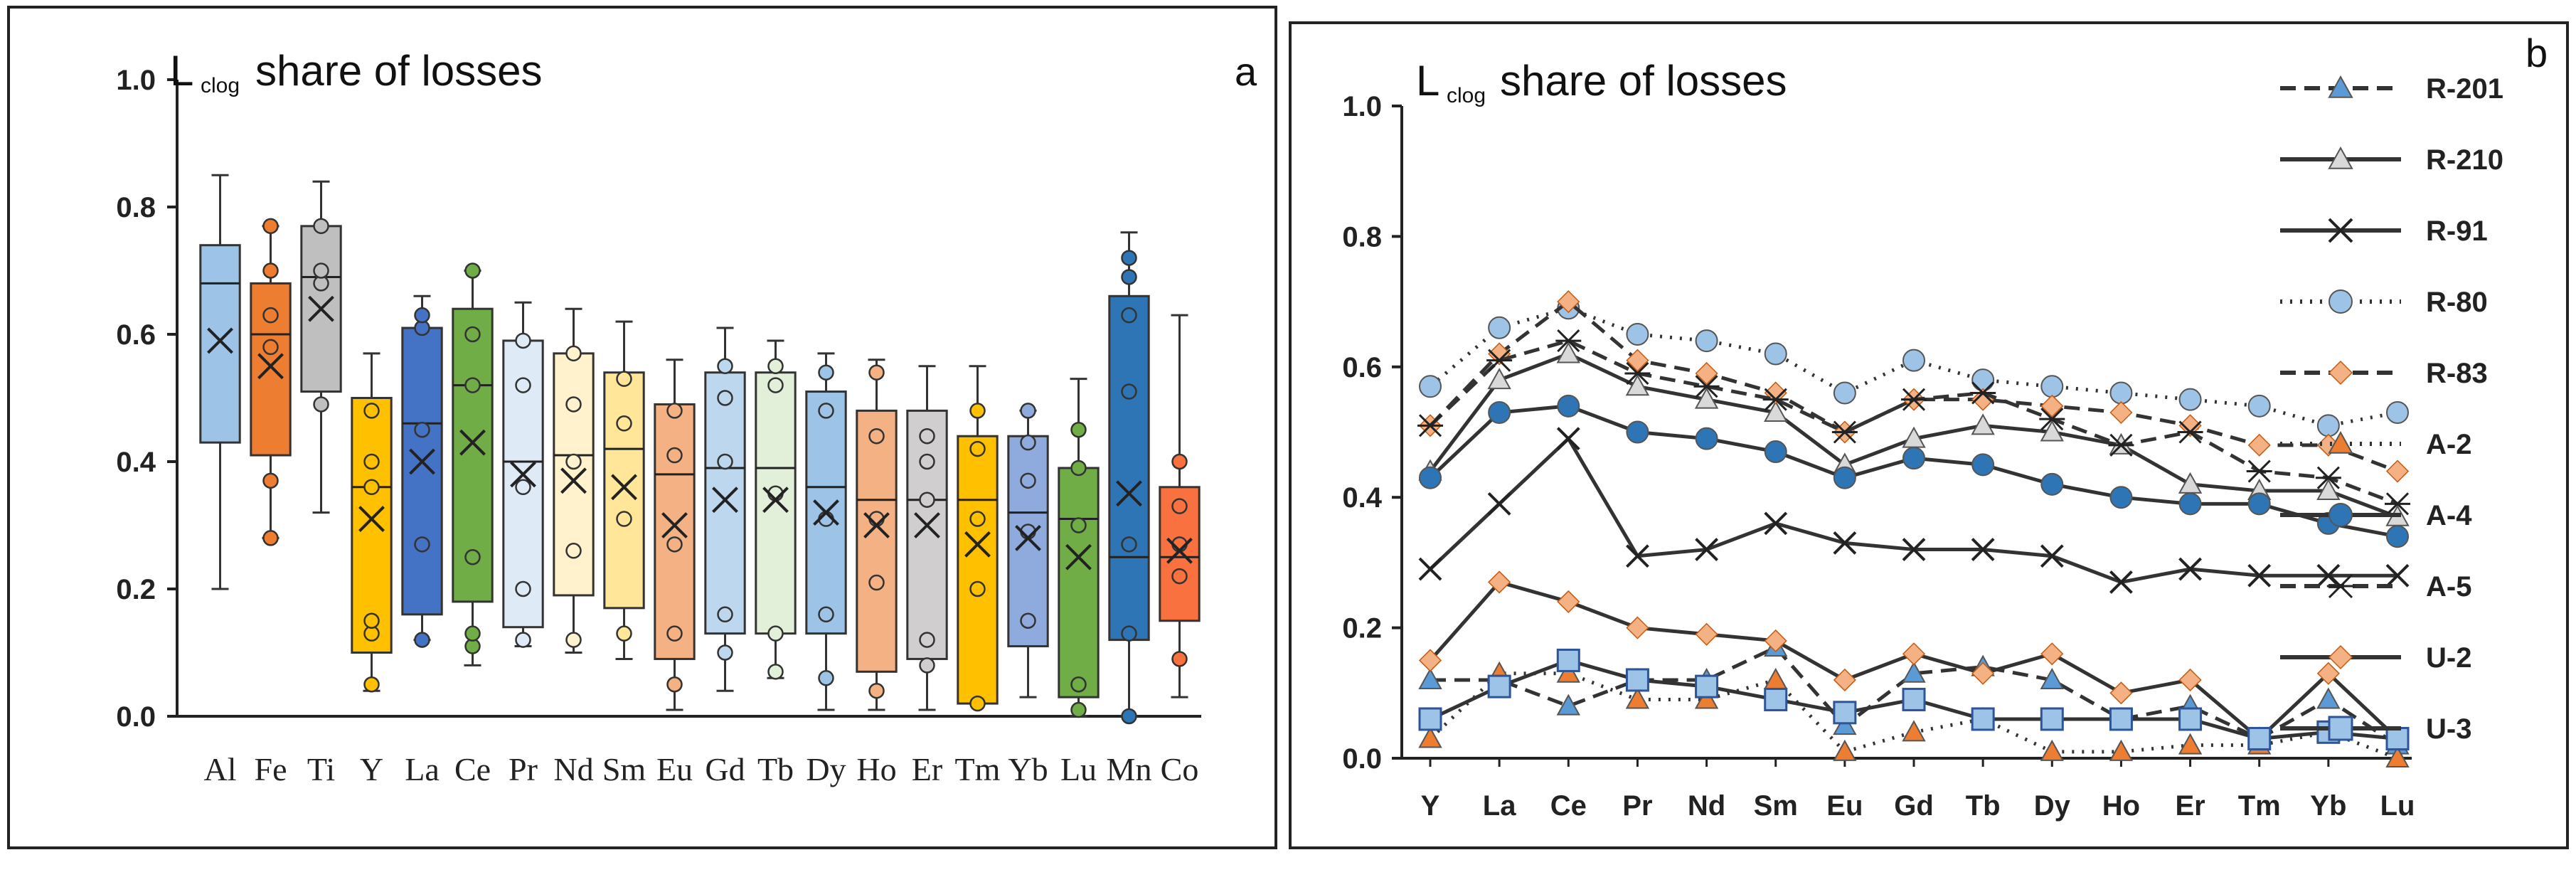 This screenshot has height=882, width=2576. What do you see at coordinates (2190, 806) in the screenshot?
I see `category-label-b: Er` at bounding box center [2190, 806].